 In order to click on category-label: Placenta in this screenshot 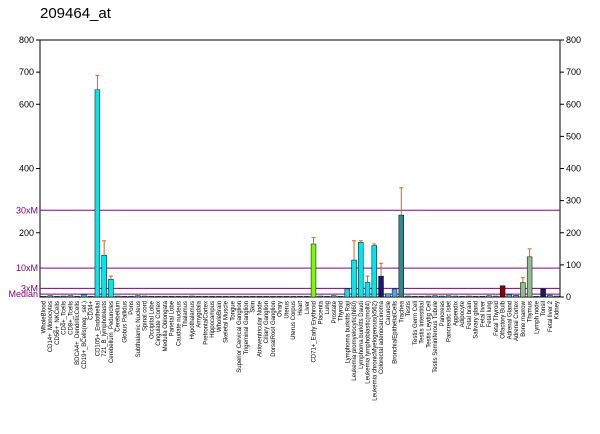, I will do `click(321, 312)`.